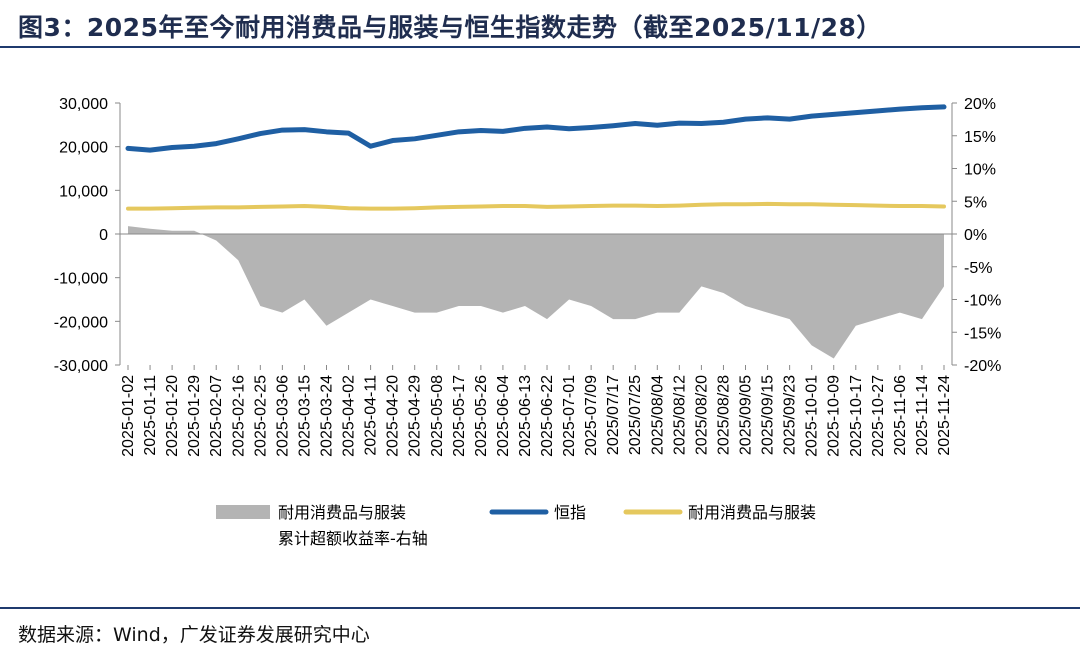  What do you see at coordinates (922, 415) in the screenshot?
I see `x-tick-label: 2025-11-14` at bounding box center [922, 415].